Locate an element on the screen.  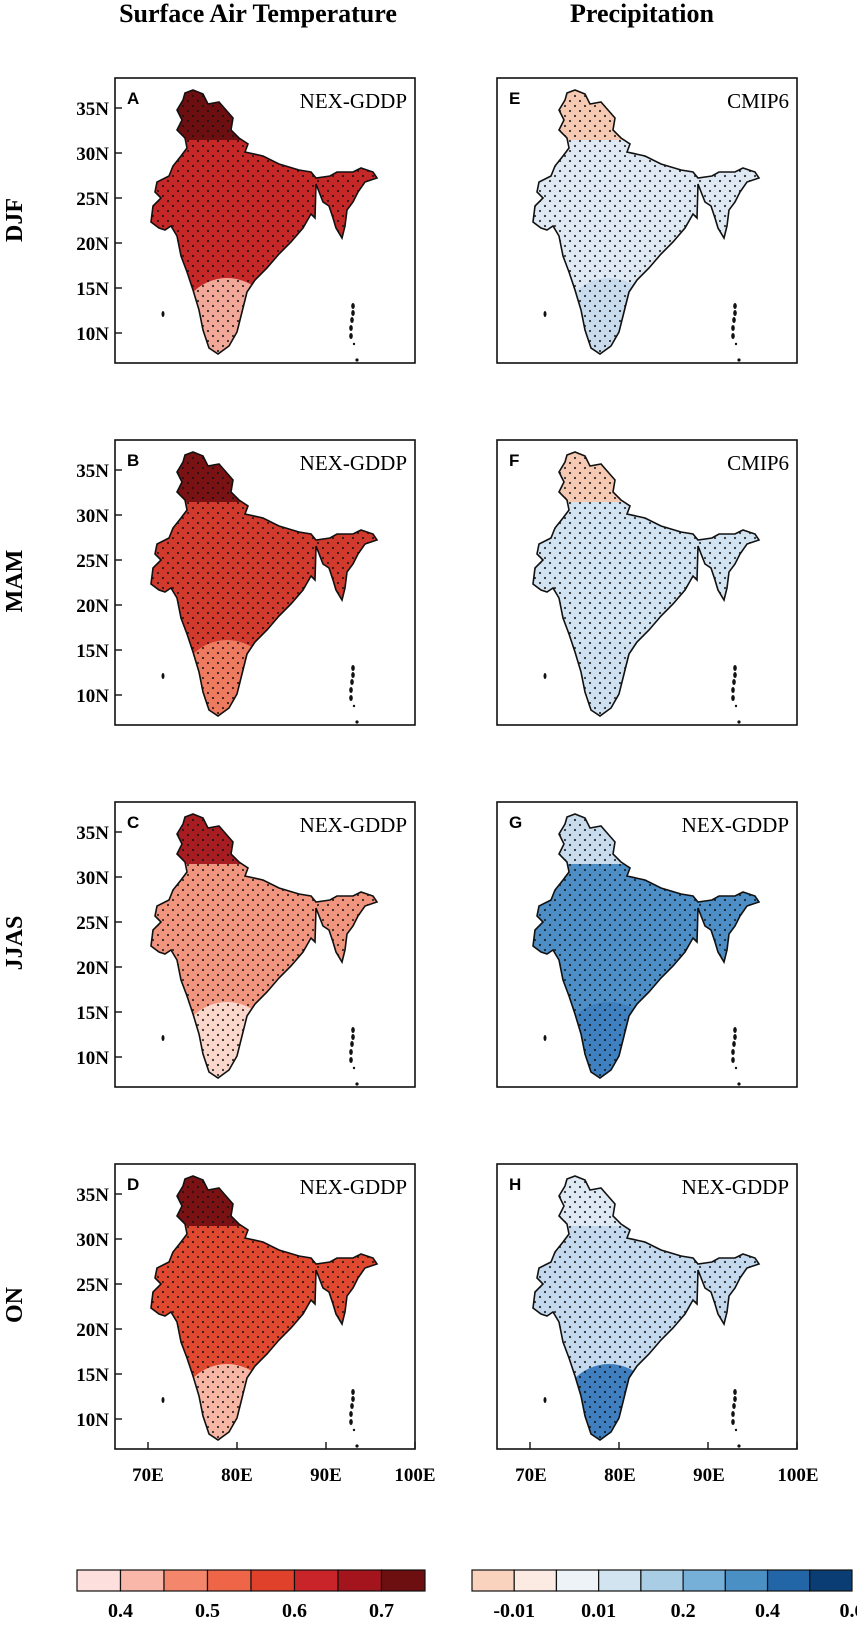
colorbar-label: 0.5 is located at coordinates (207, 1611).